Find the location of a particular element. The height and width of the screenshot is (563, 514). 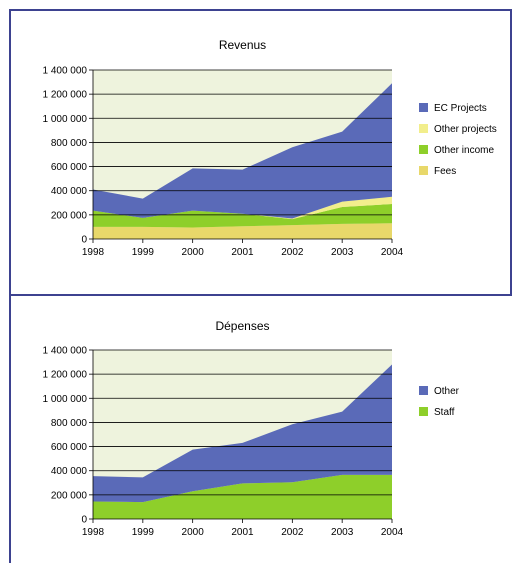

revenus-legend-label-other-income: Other income is located at coordinates (464, 150).